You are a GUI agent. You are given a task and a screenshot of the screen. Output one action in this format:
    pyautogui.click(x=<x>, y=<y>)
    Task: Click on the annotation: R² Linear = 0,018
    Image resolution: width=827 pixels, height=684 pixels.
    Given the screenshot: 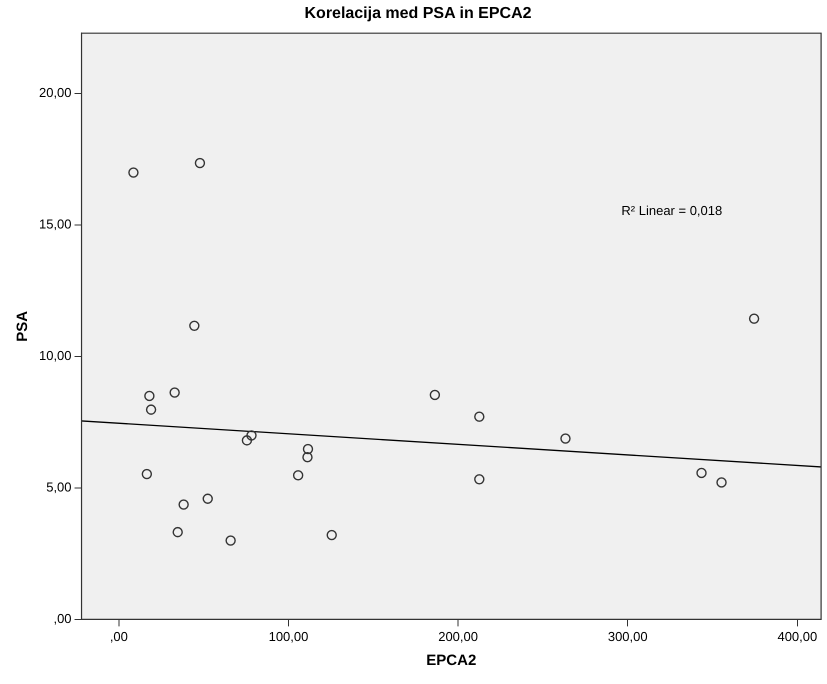 What is the action you would take?
    pyautogui.click(x=671, y=210)
    